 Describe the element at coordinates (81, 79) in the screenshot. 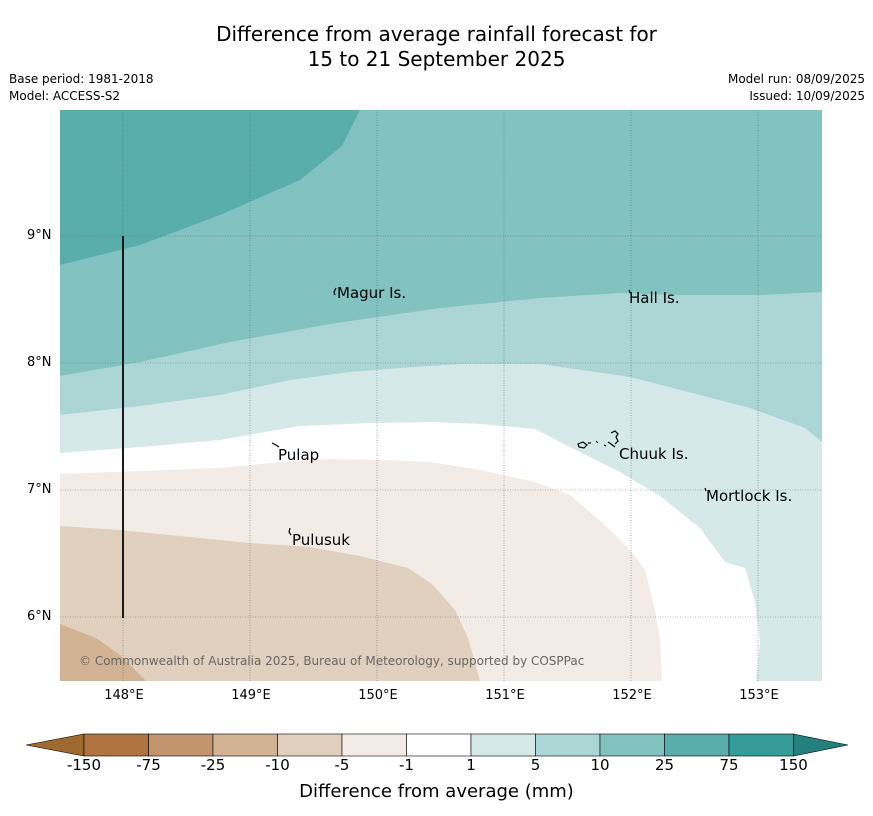

I see `base-period-text: Base period: 1981-2018` at that location.